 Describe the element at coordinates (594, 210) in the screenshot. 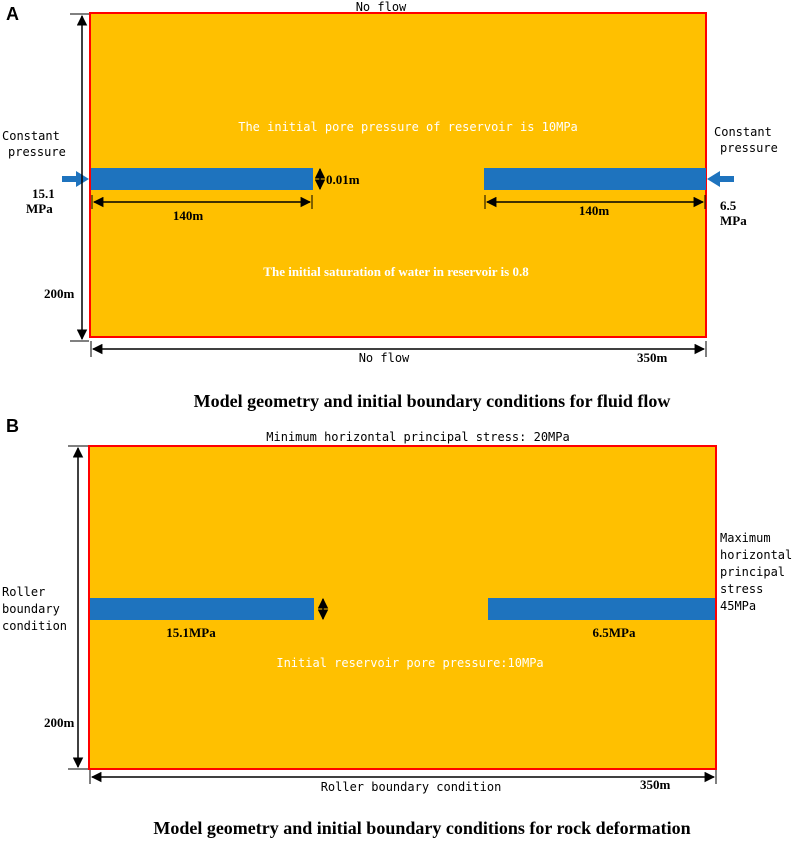

I see `panel-a-right-well-length: 140m` at that location.